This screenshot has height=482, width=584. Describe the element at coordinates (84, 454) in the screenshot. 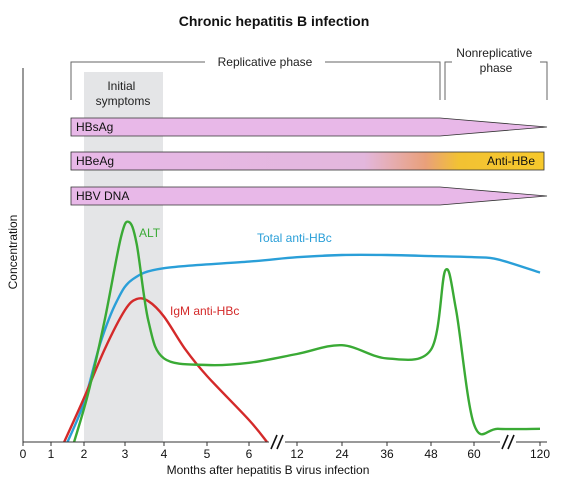

I see `x-tick-label: 2` at that location.